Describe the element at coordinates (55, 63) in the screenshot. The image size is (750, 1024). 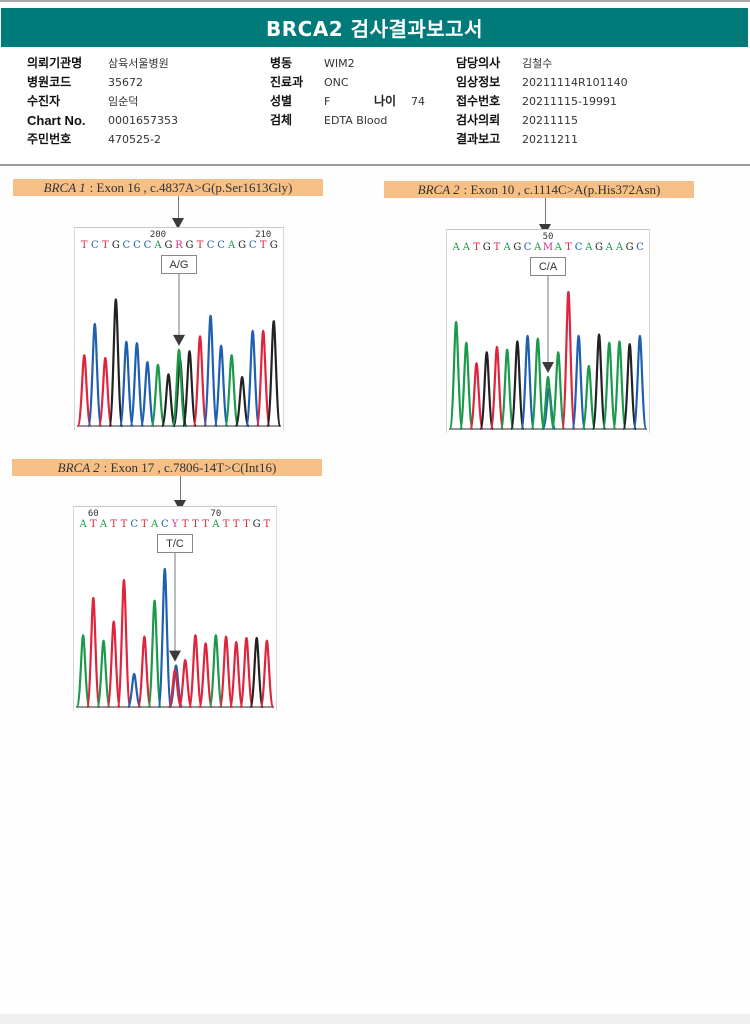
I see `info-label: 의뢰기관명` at that location.